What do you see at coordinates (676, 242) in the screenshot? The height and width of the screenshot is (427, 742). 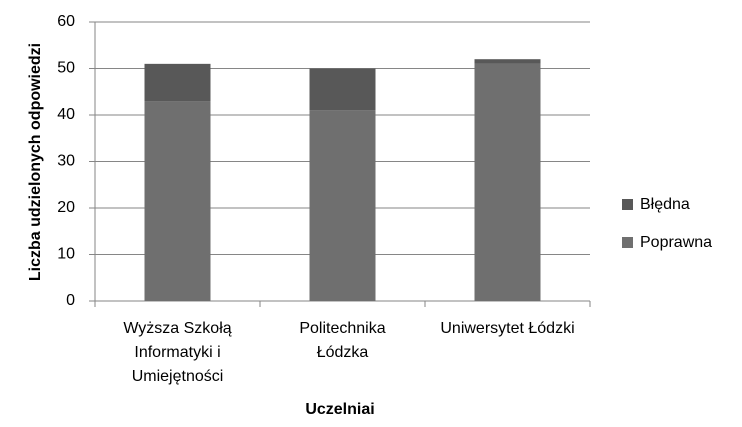 I see `legend-label: Poprawna` at bounding box center [676, 242].